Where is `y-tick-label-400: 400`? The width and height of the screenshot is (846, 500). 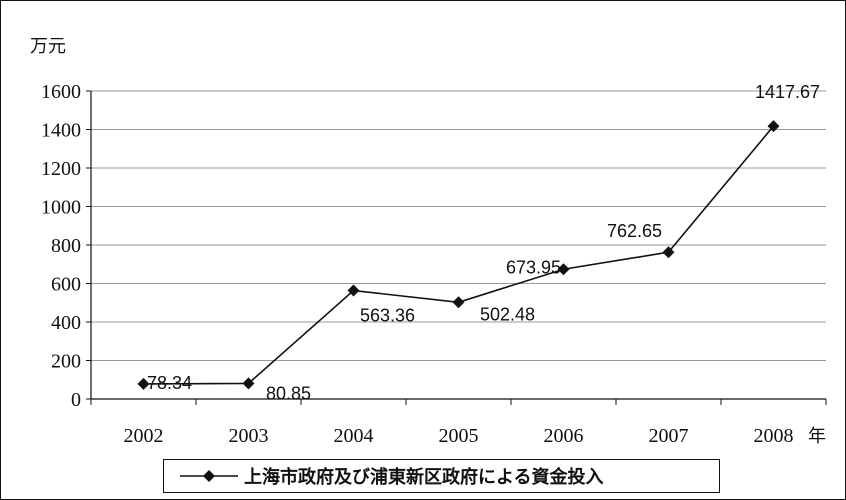
y-tick-label-400: 400 is located at coordinates (66, 323).